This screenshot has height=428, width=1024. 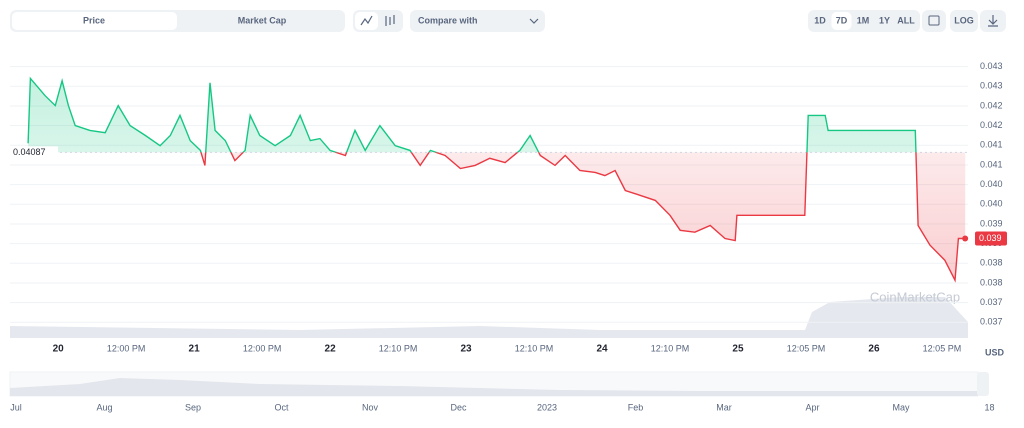 I want to click on compare-label: Compare with, so click(x=448, y=20).